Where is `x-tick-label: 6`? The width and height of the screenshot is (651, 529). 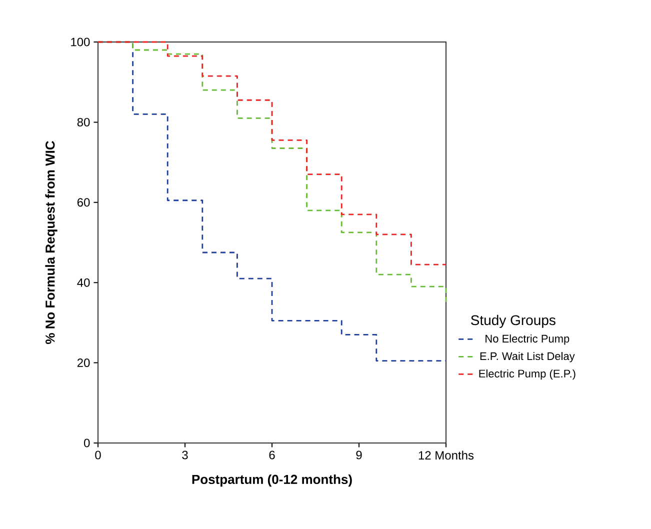
x-tick-label: 6 is located at coordinates (272, 455).